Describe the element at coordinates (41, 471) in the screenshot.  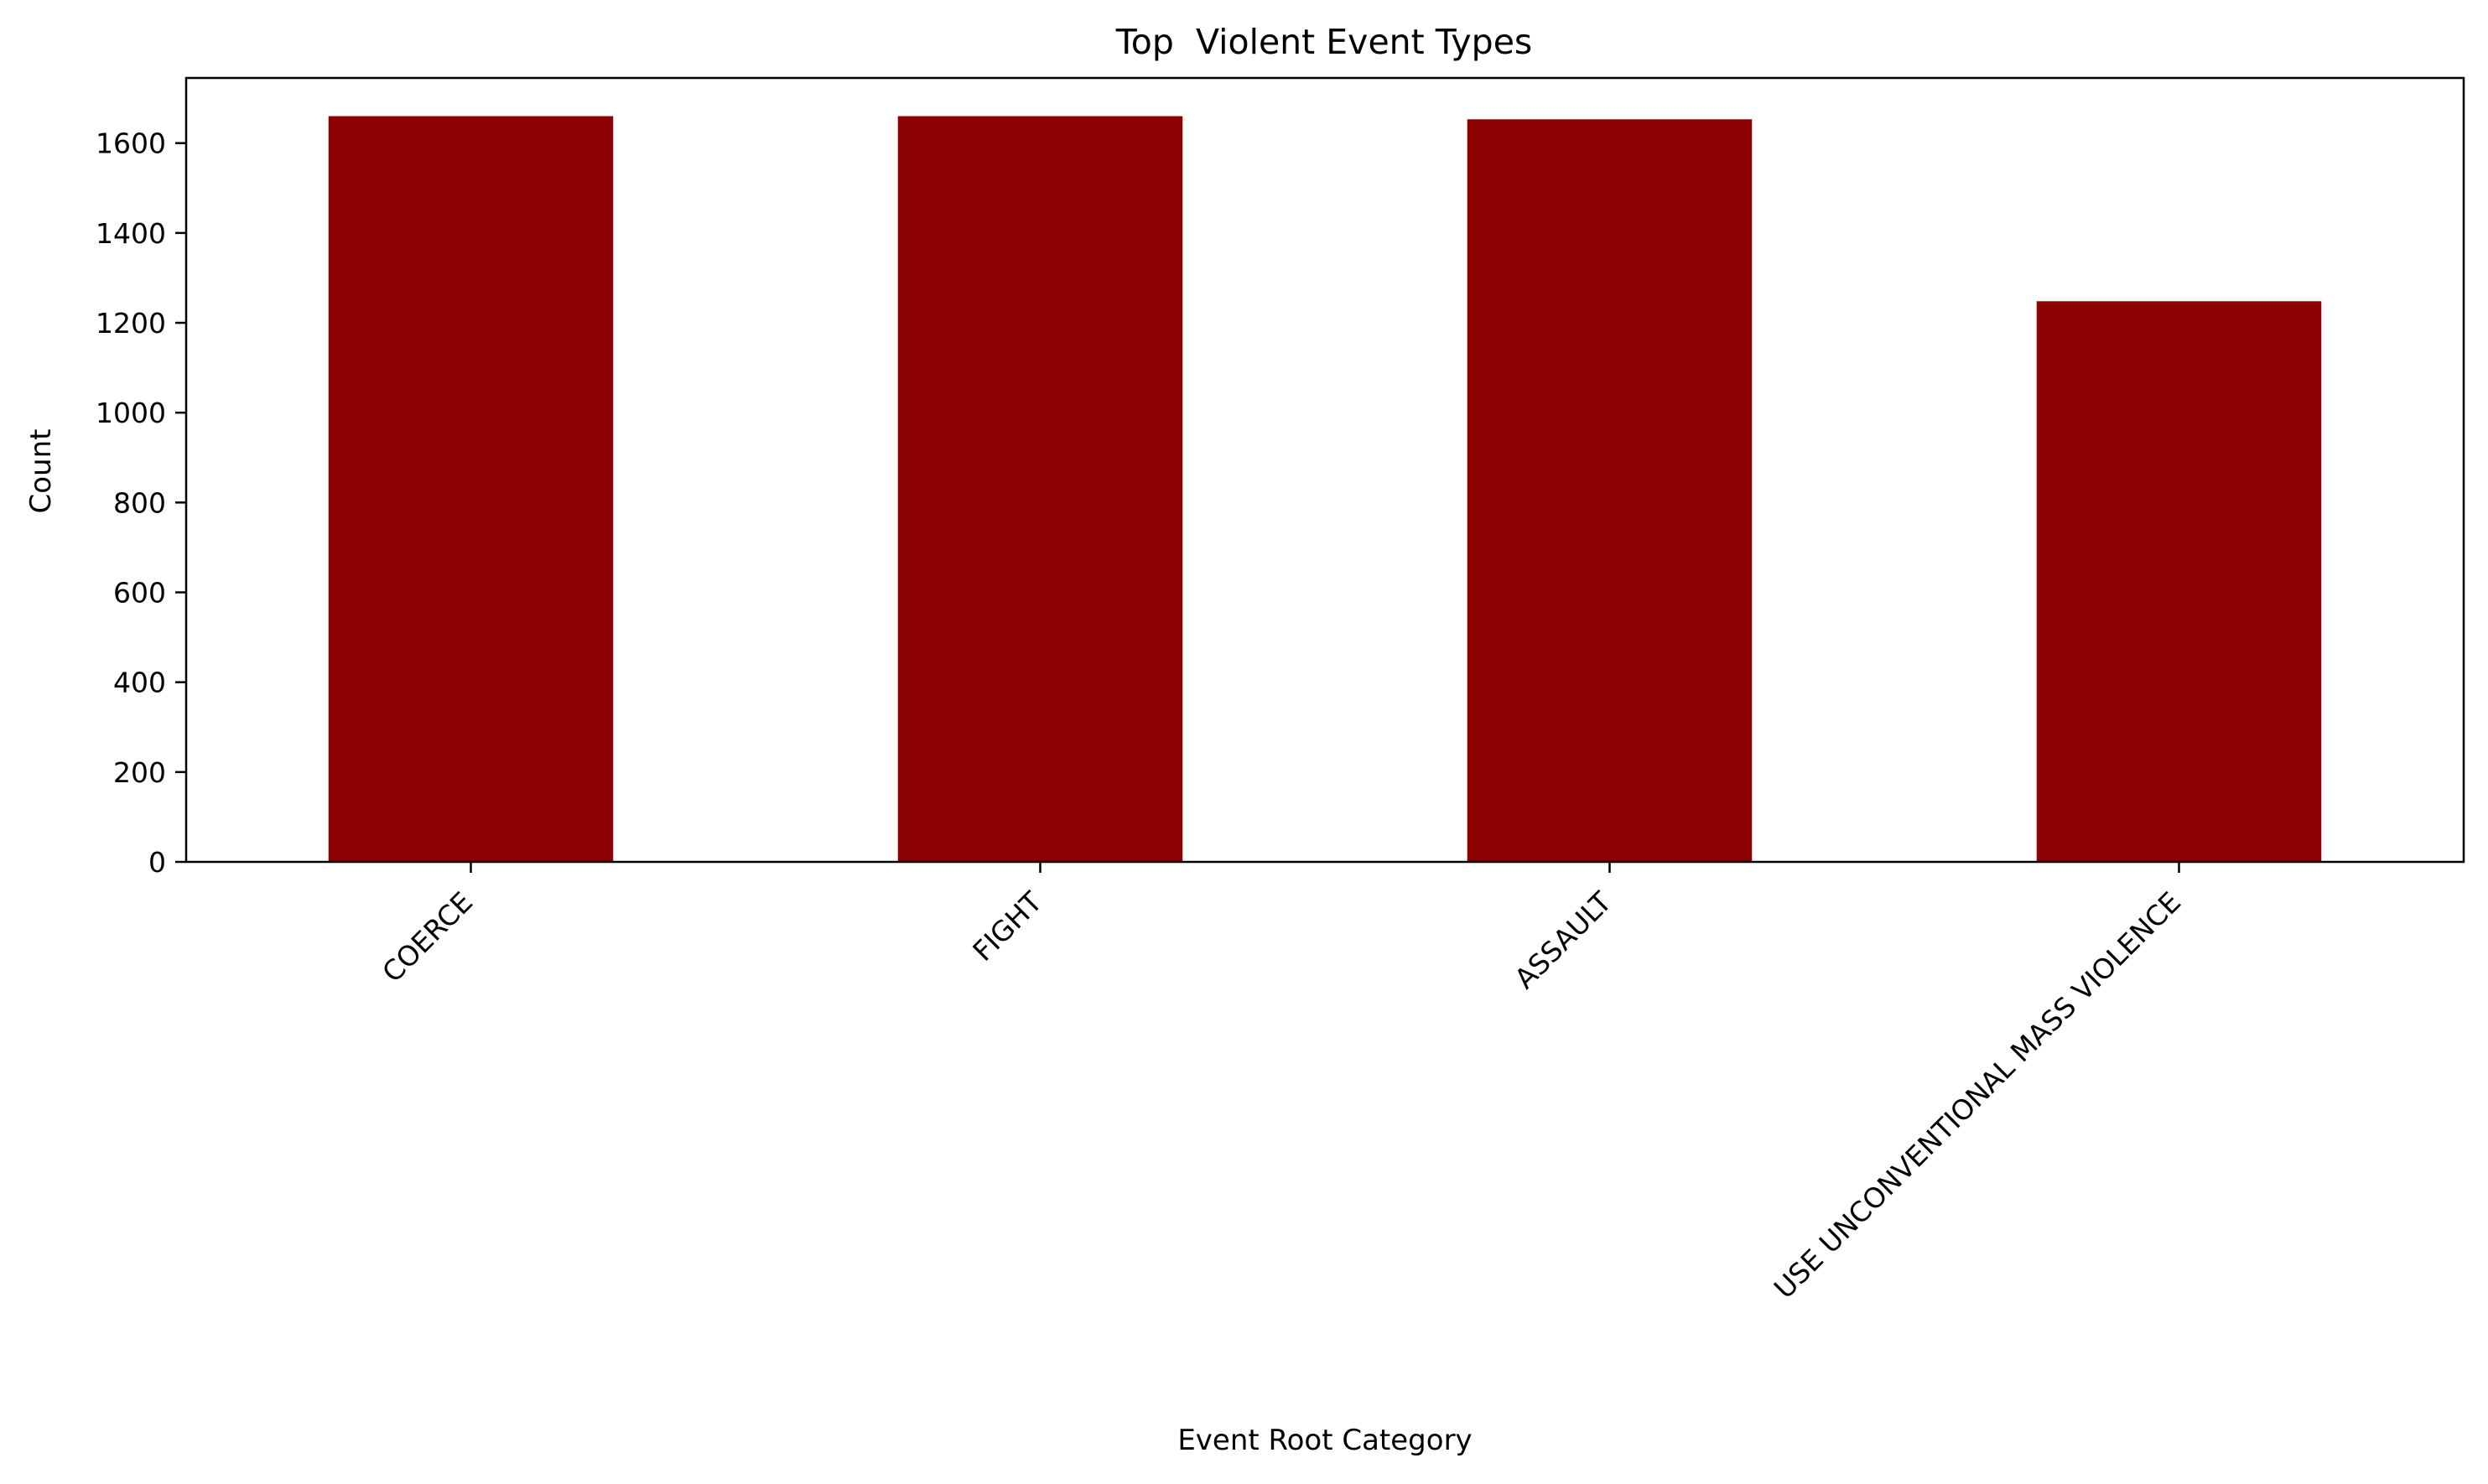
I see `y-axis-label: Count` at that location.